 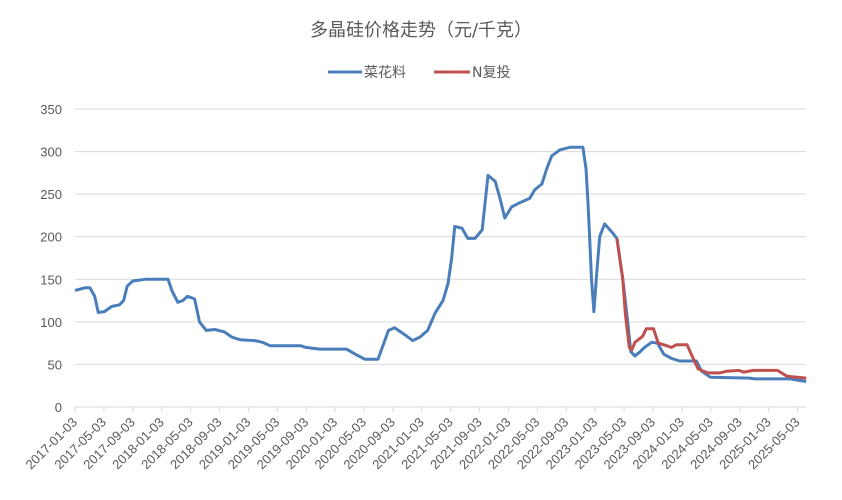 What do you see at coordinates (58, 407) in the screenshot?
I see `y-tick-label: 0` at bounding box center [58, 407].